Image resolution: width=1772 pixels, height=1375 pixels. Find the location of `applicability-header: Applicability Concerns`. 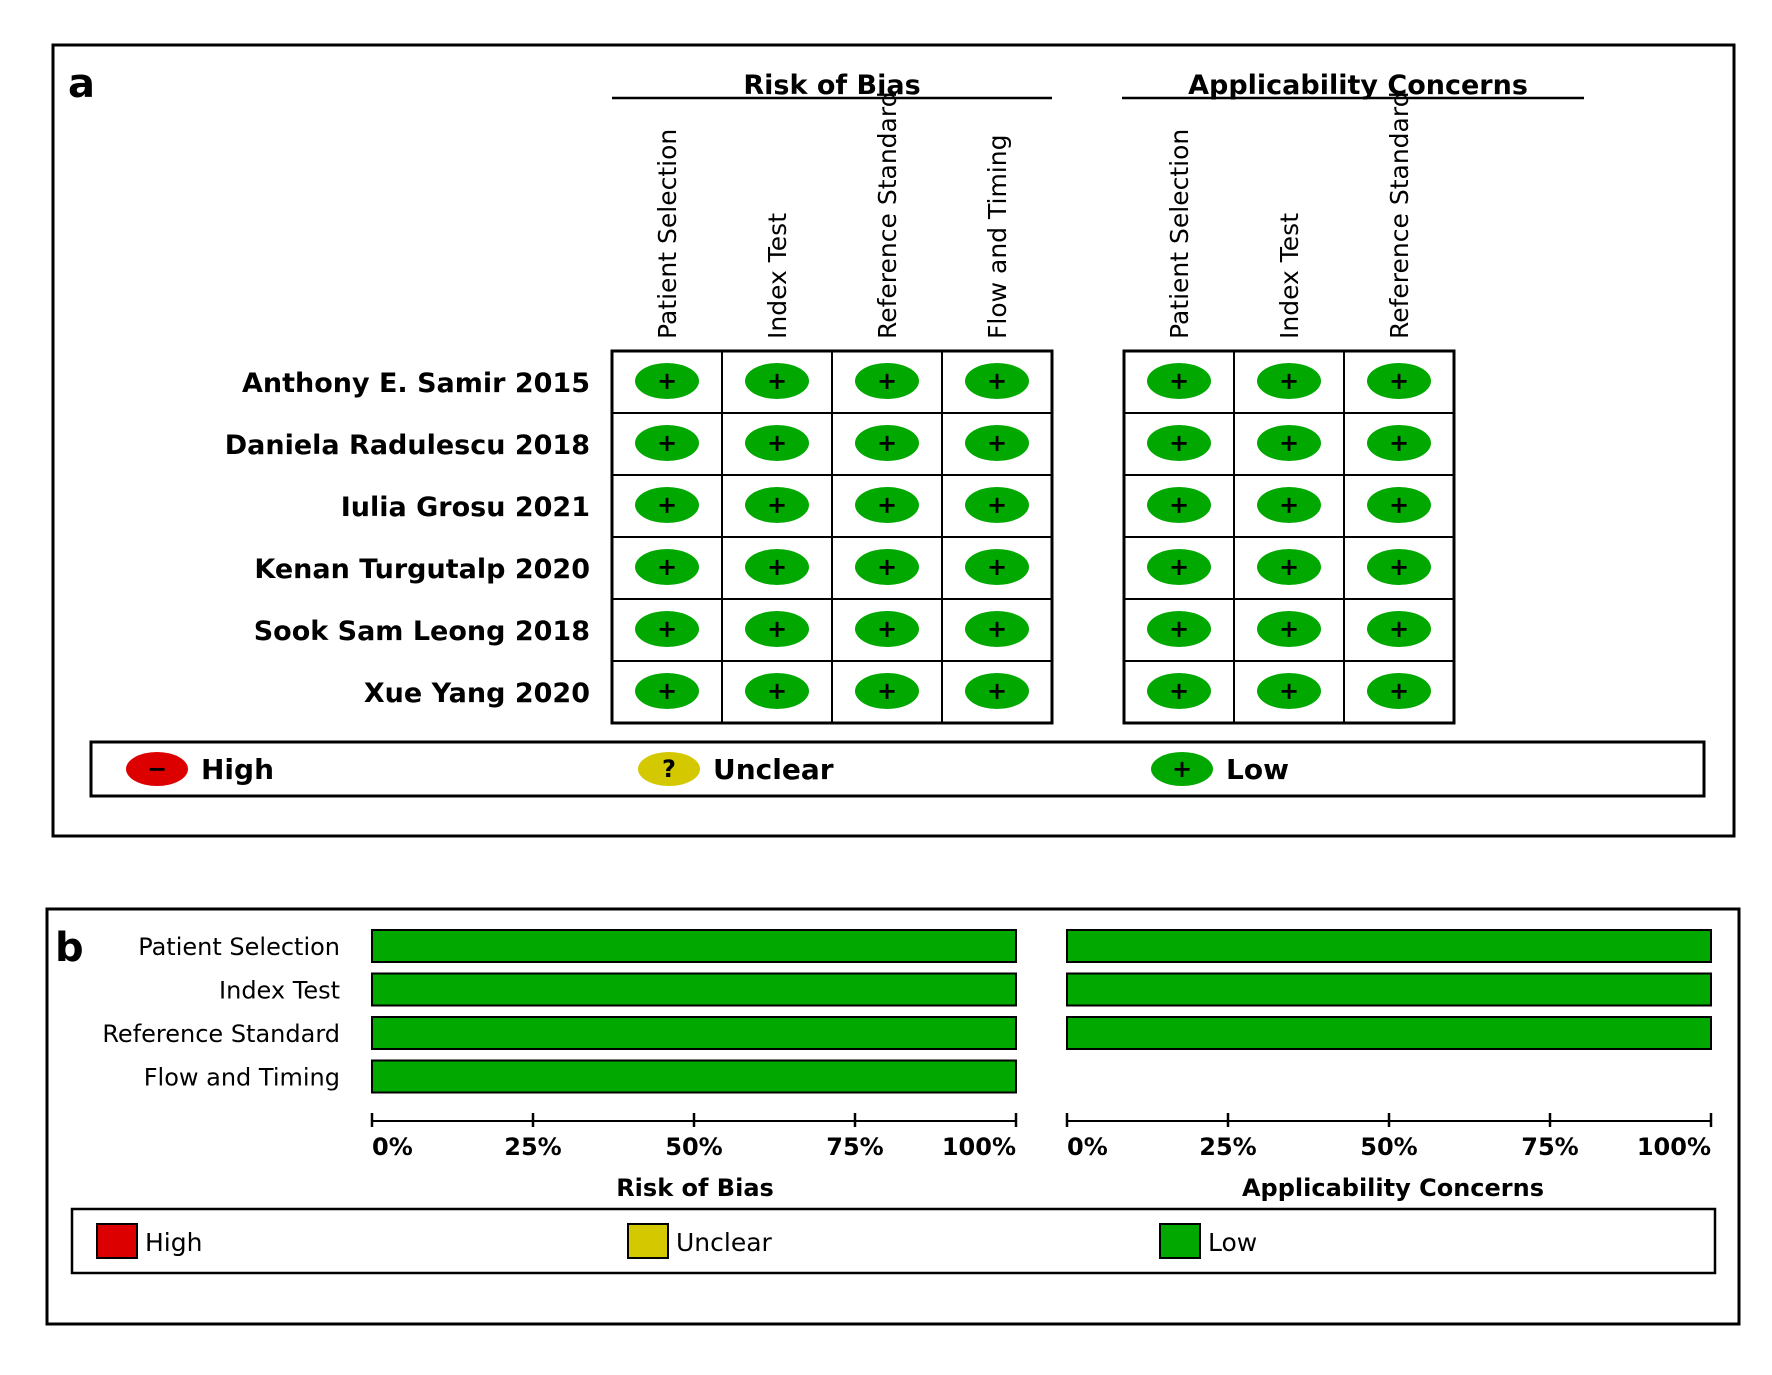

applicability-header: Applicability Concerns is located at coordinates (1358, 85).